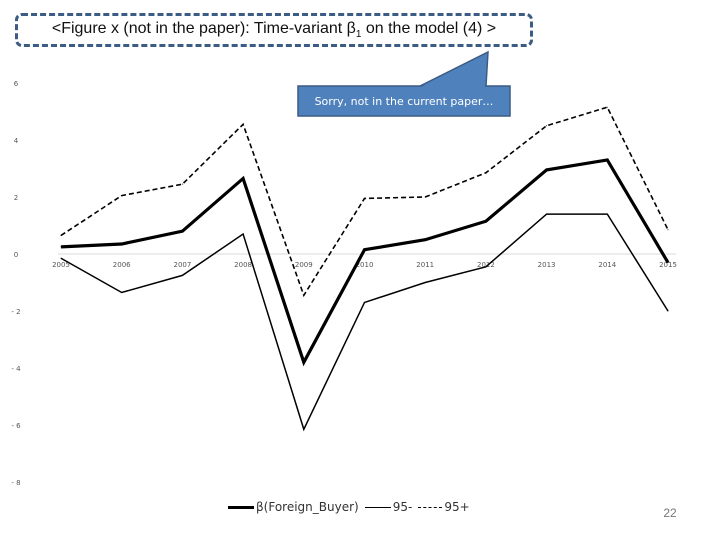 This screenshot has height=540, width=720. What do you see at coordinates (122, 265) in the screenshot?
I see `x-tick-label: 2006` at bounding box center [122, 265].